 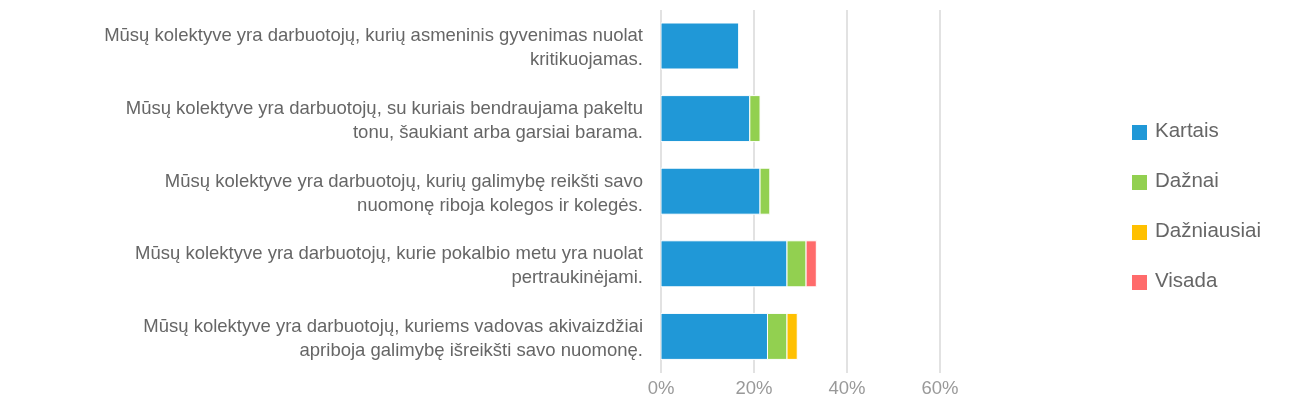 What do you see at coordinates (1208, 229) in the screenshot?
I see `legend-label: Dažniausiai` at bounding box center [1208, 229].